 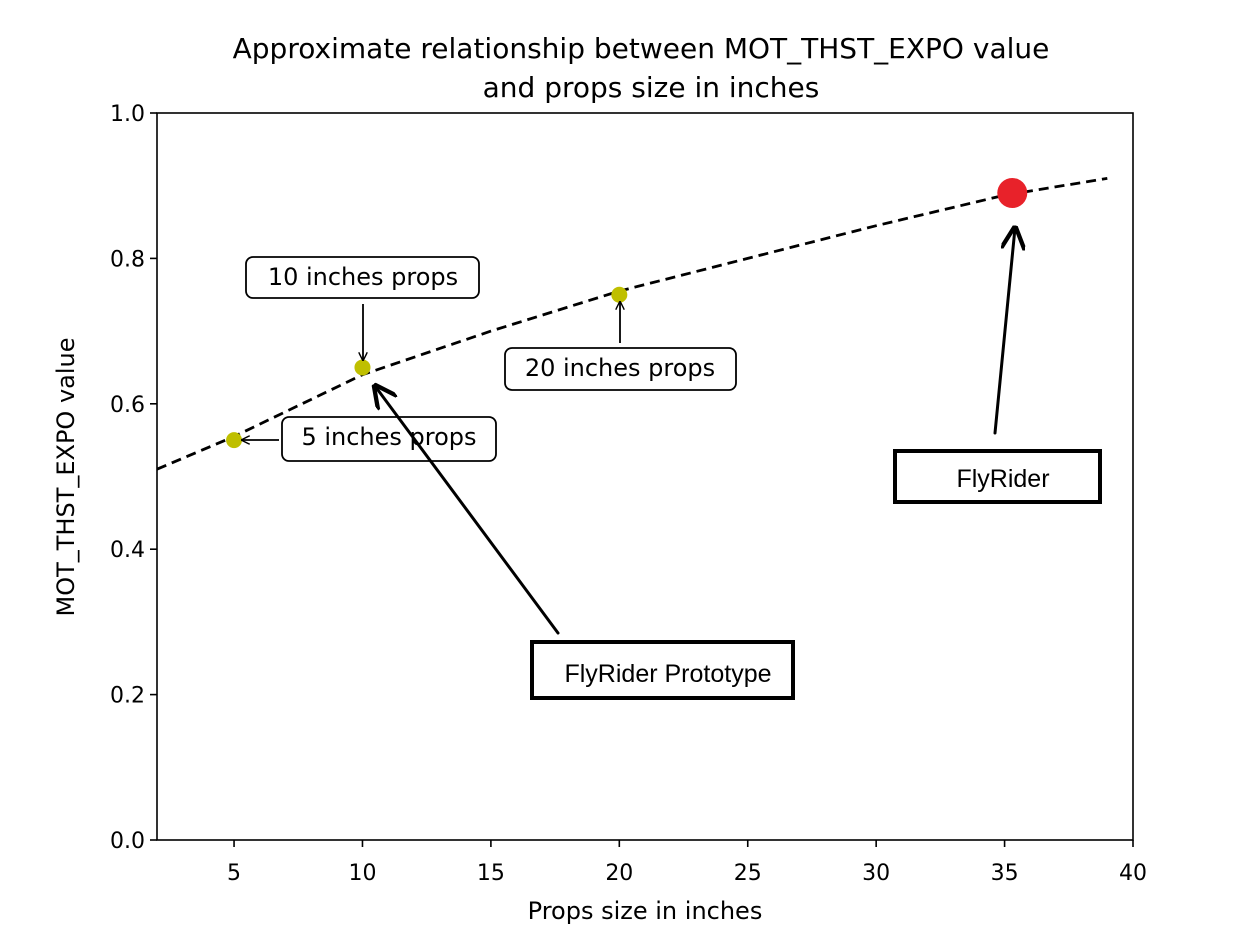 I want to click on x-tick-label: 25, so click(x=748, y=873).